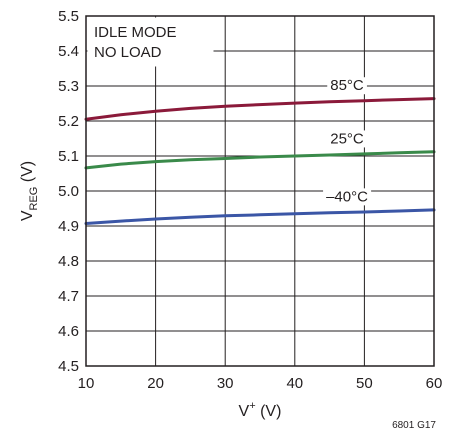  Describe the element at coordinates (68, 121) in the screenshot. I see `y-tick-label: 5.2` at that location.